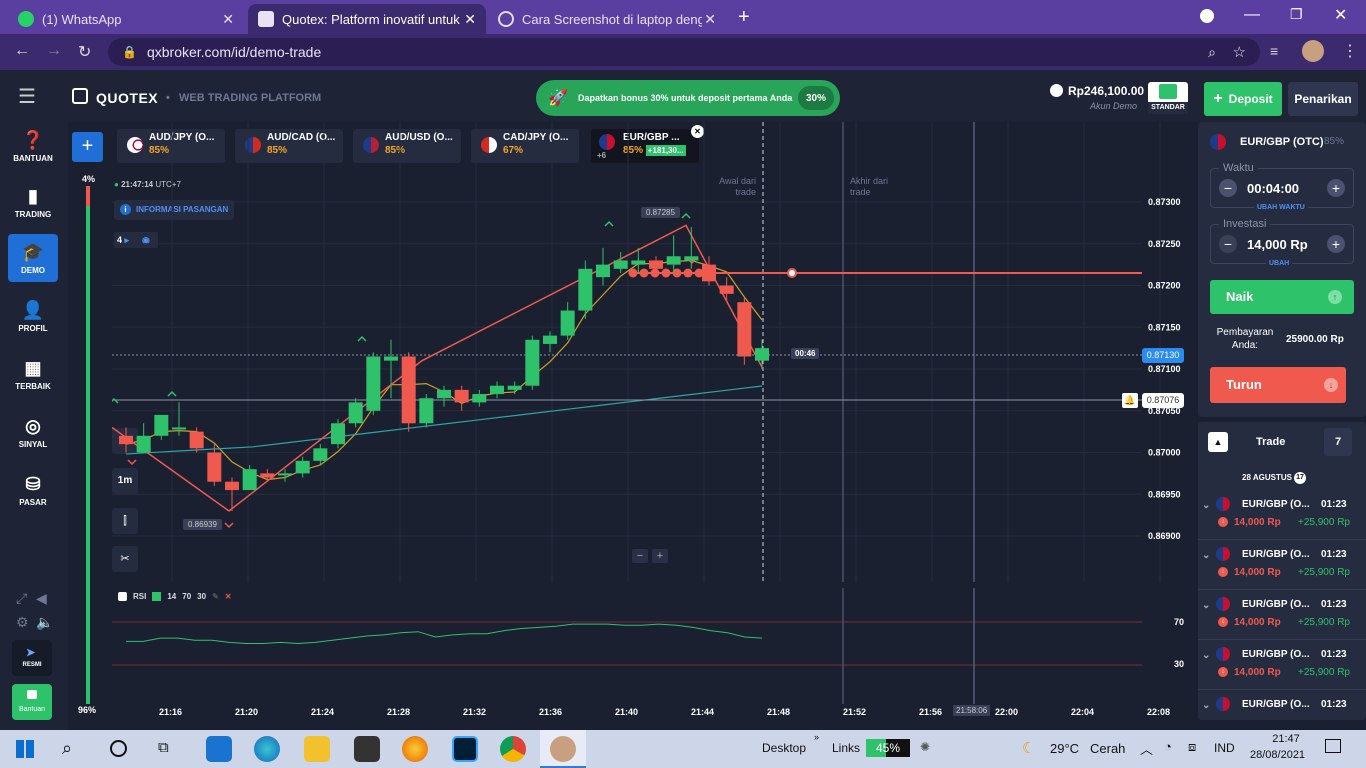 This screenshot has width=1366, height=768. Describe the element at coordinates (513, 749) in the screenshot. I see `chrome-icon` at that location.